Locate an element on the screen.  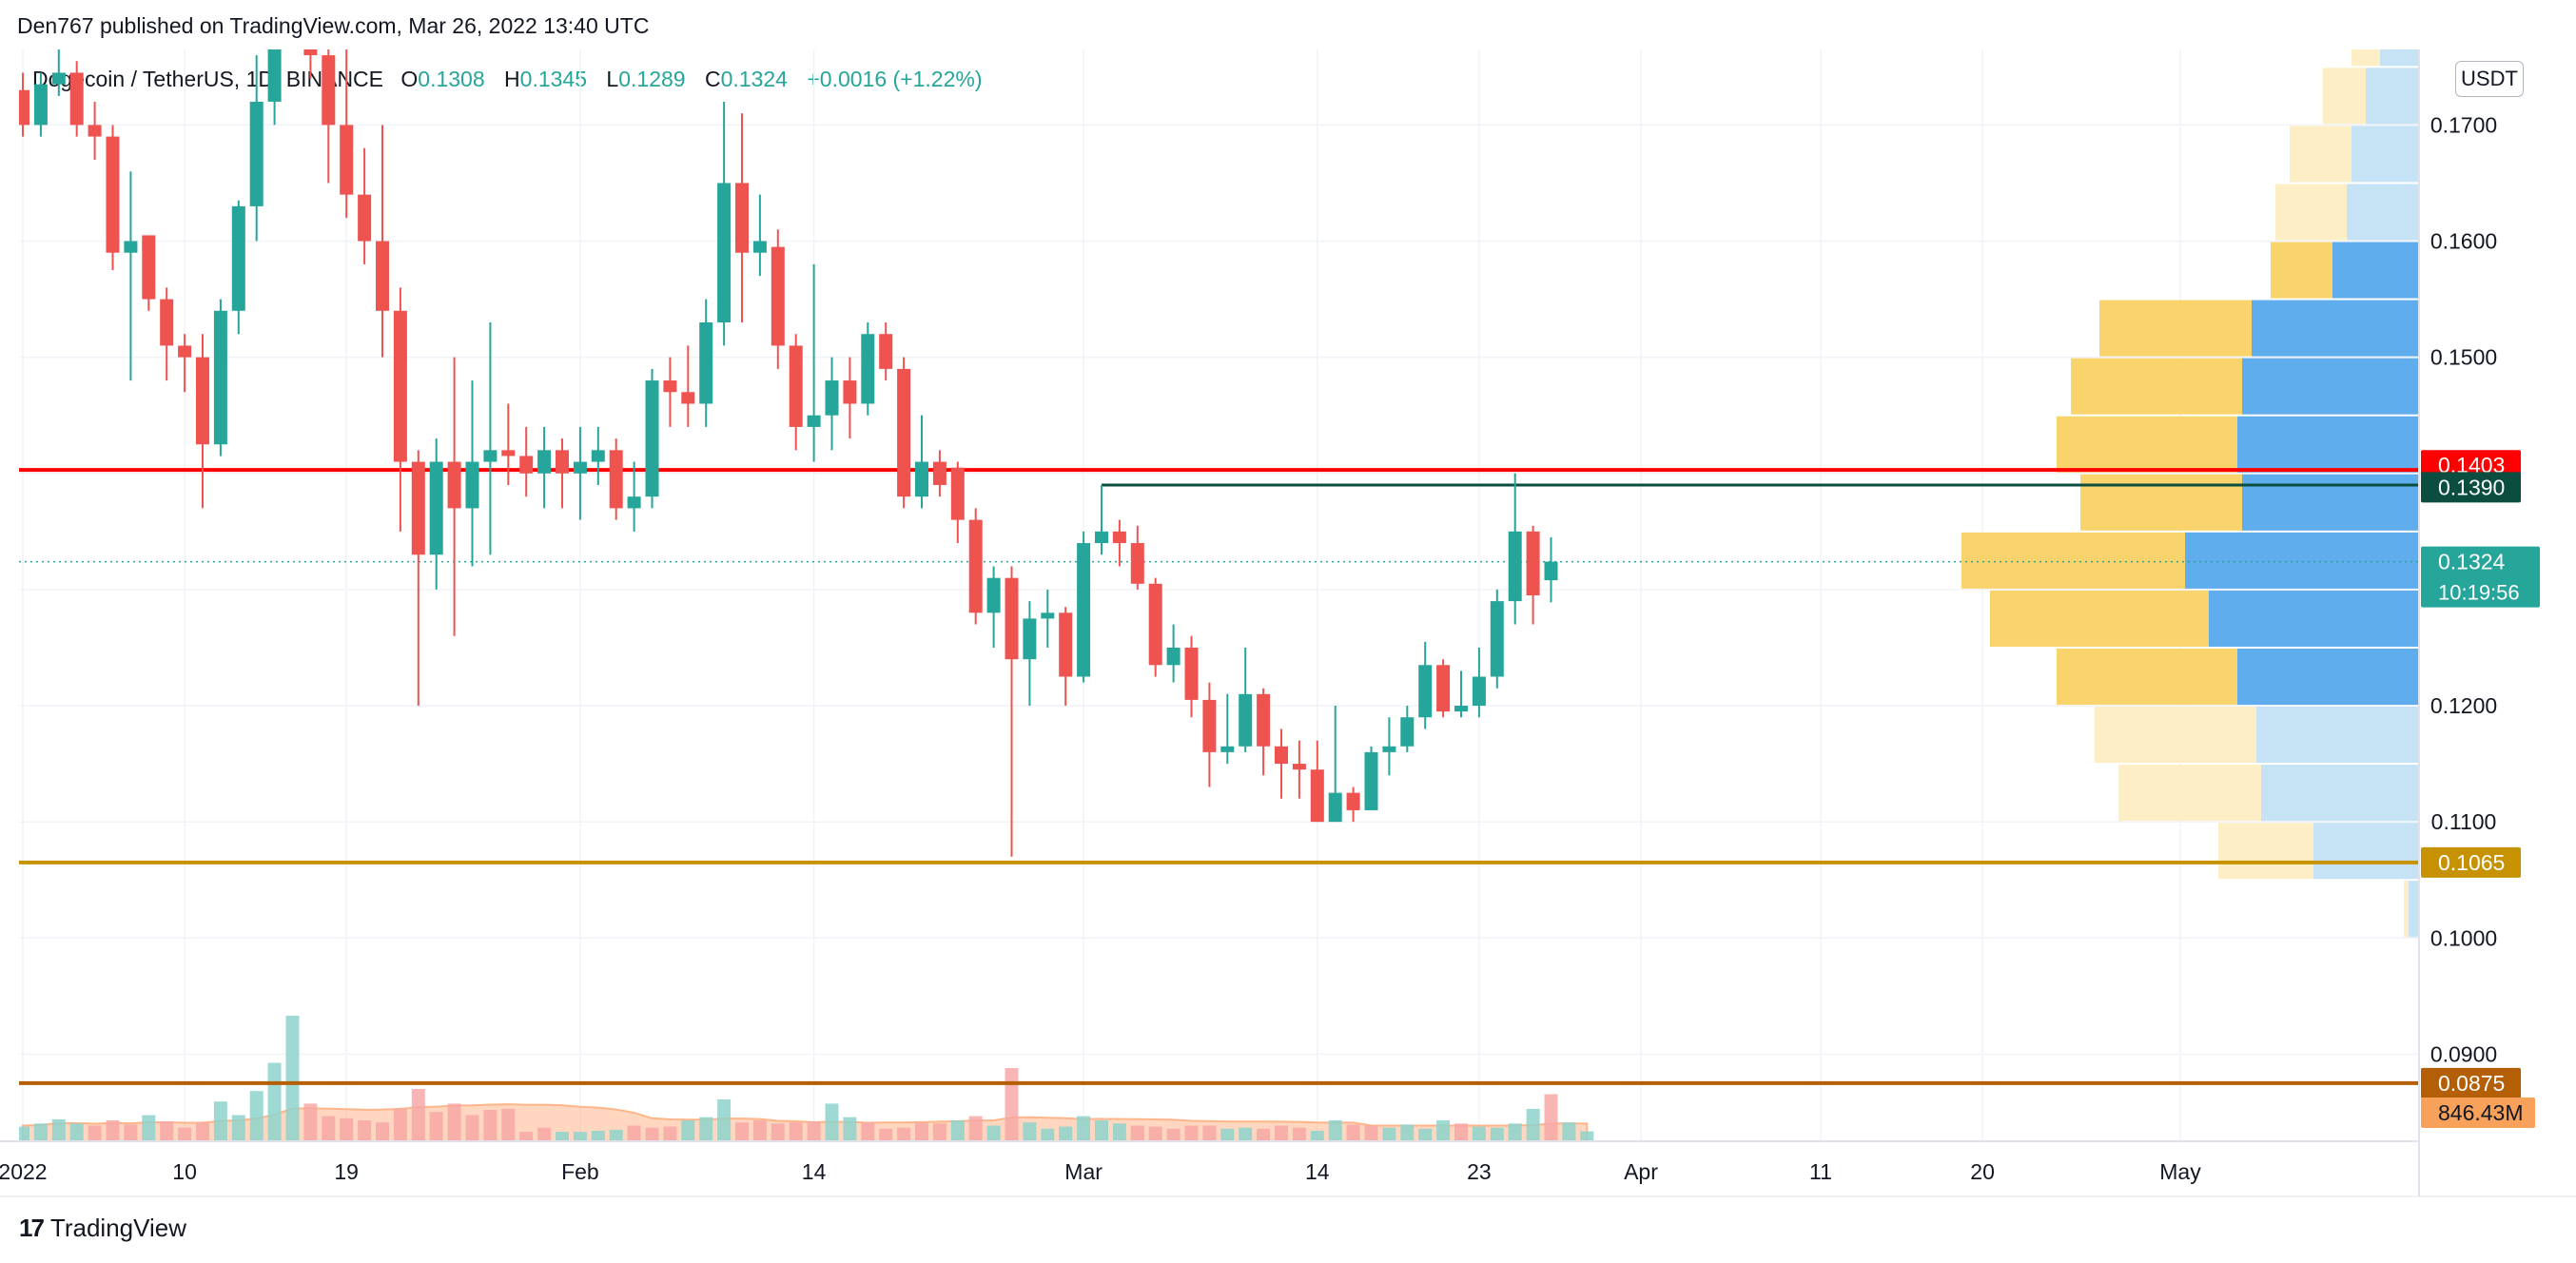
tradingview-logo-icon: 17 is located at coordinates (32, 1228).